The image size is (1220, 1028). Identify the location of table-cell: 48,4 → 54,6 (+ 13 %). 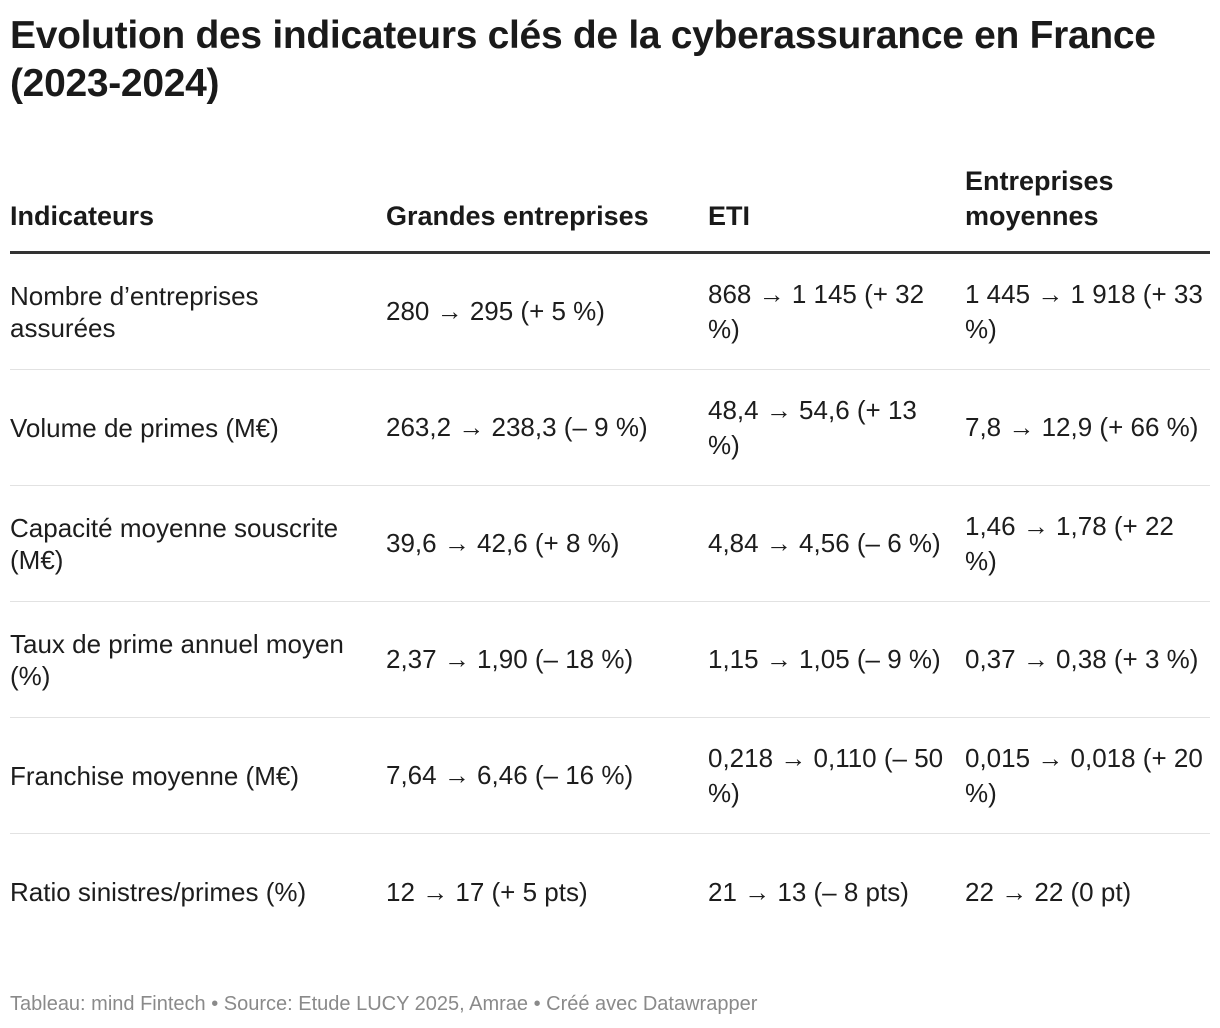
(812, 427).